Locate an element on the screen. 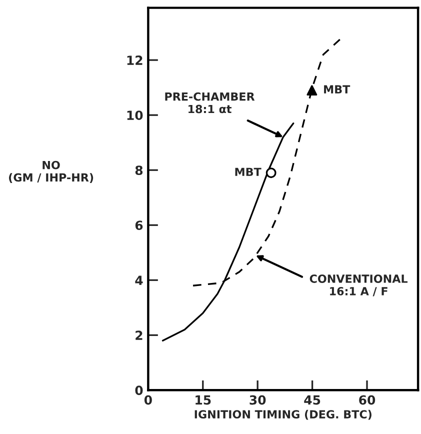 The height and width of the screenshot is (434, 421). x-tick-label: 0 is located at coordinates (148, 400).